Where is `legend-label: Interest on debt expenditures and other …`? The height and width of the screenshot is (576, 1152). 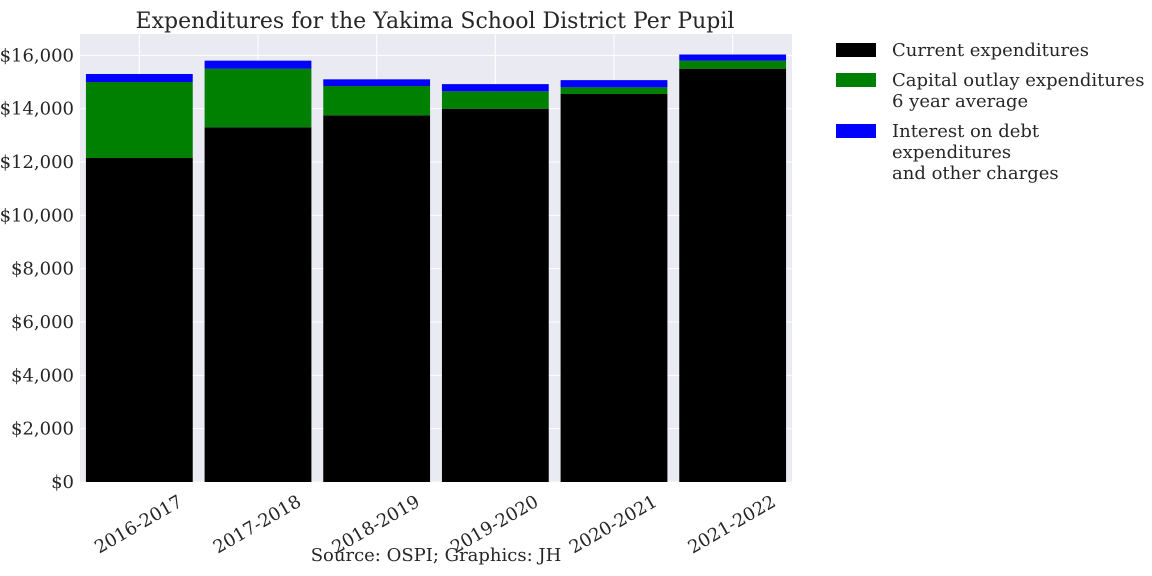
legend-label: Interest on debt expenditures and other … is located at coordinates (975, 152).